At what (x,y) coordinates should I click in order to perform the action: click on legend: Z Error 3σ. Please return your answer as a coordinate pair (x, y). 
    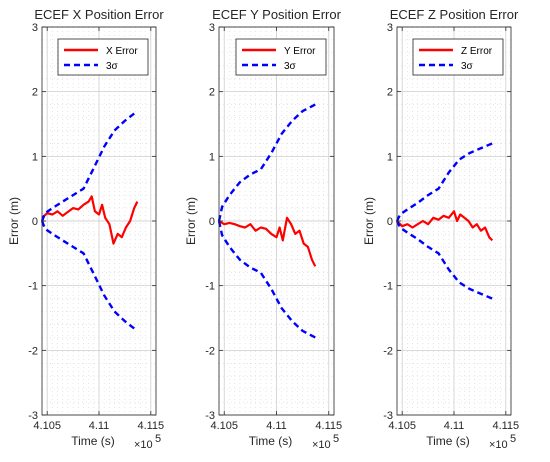
    Looking at the image, I should click on (458, 57).